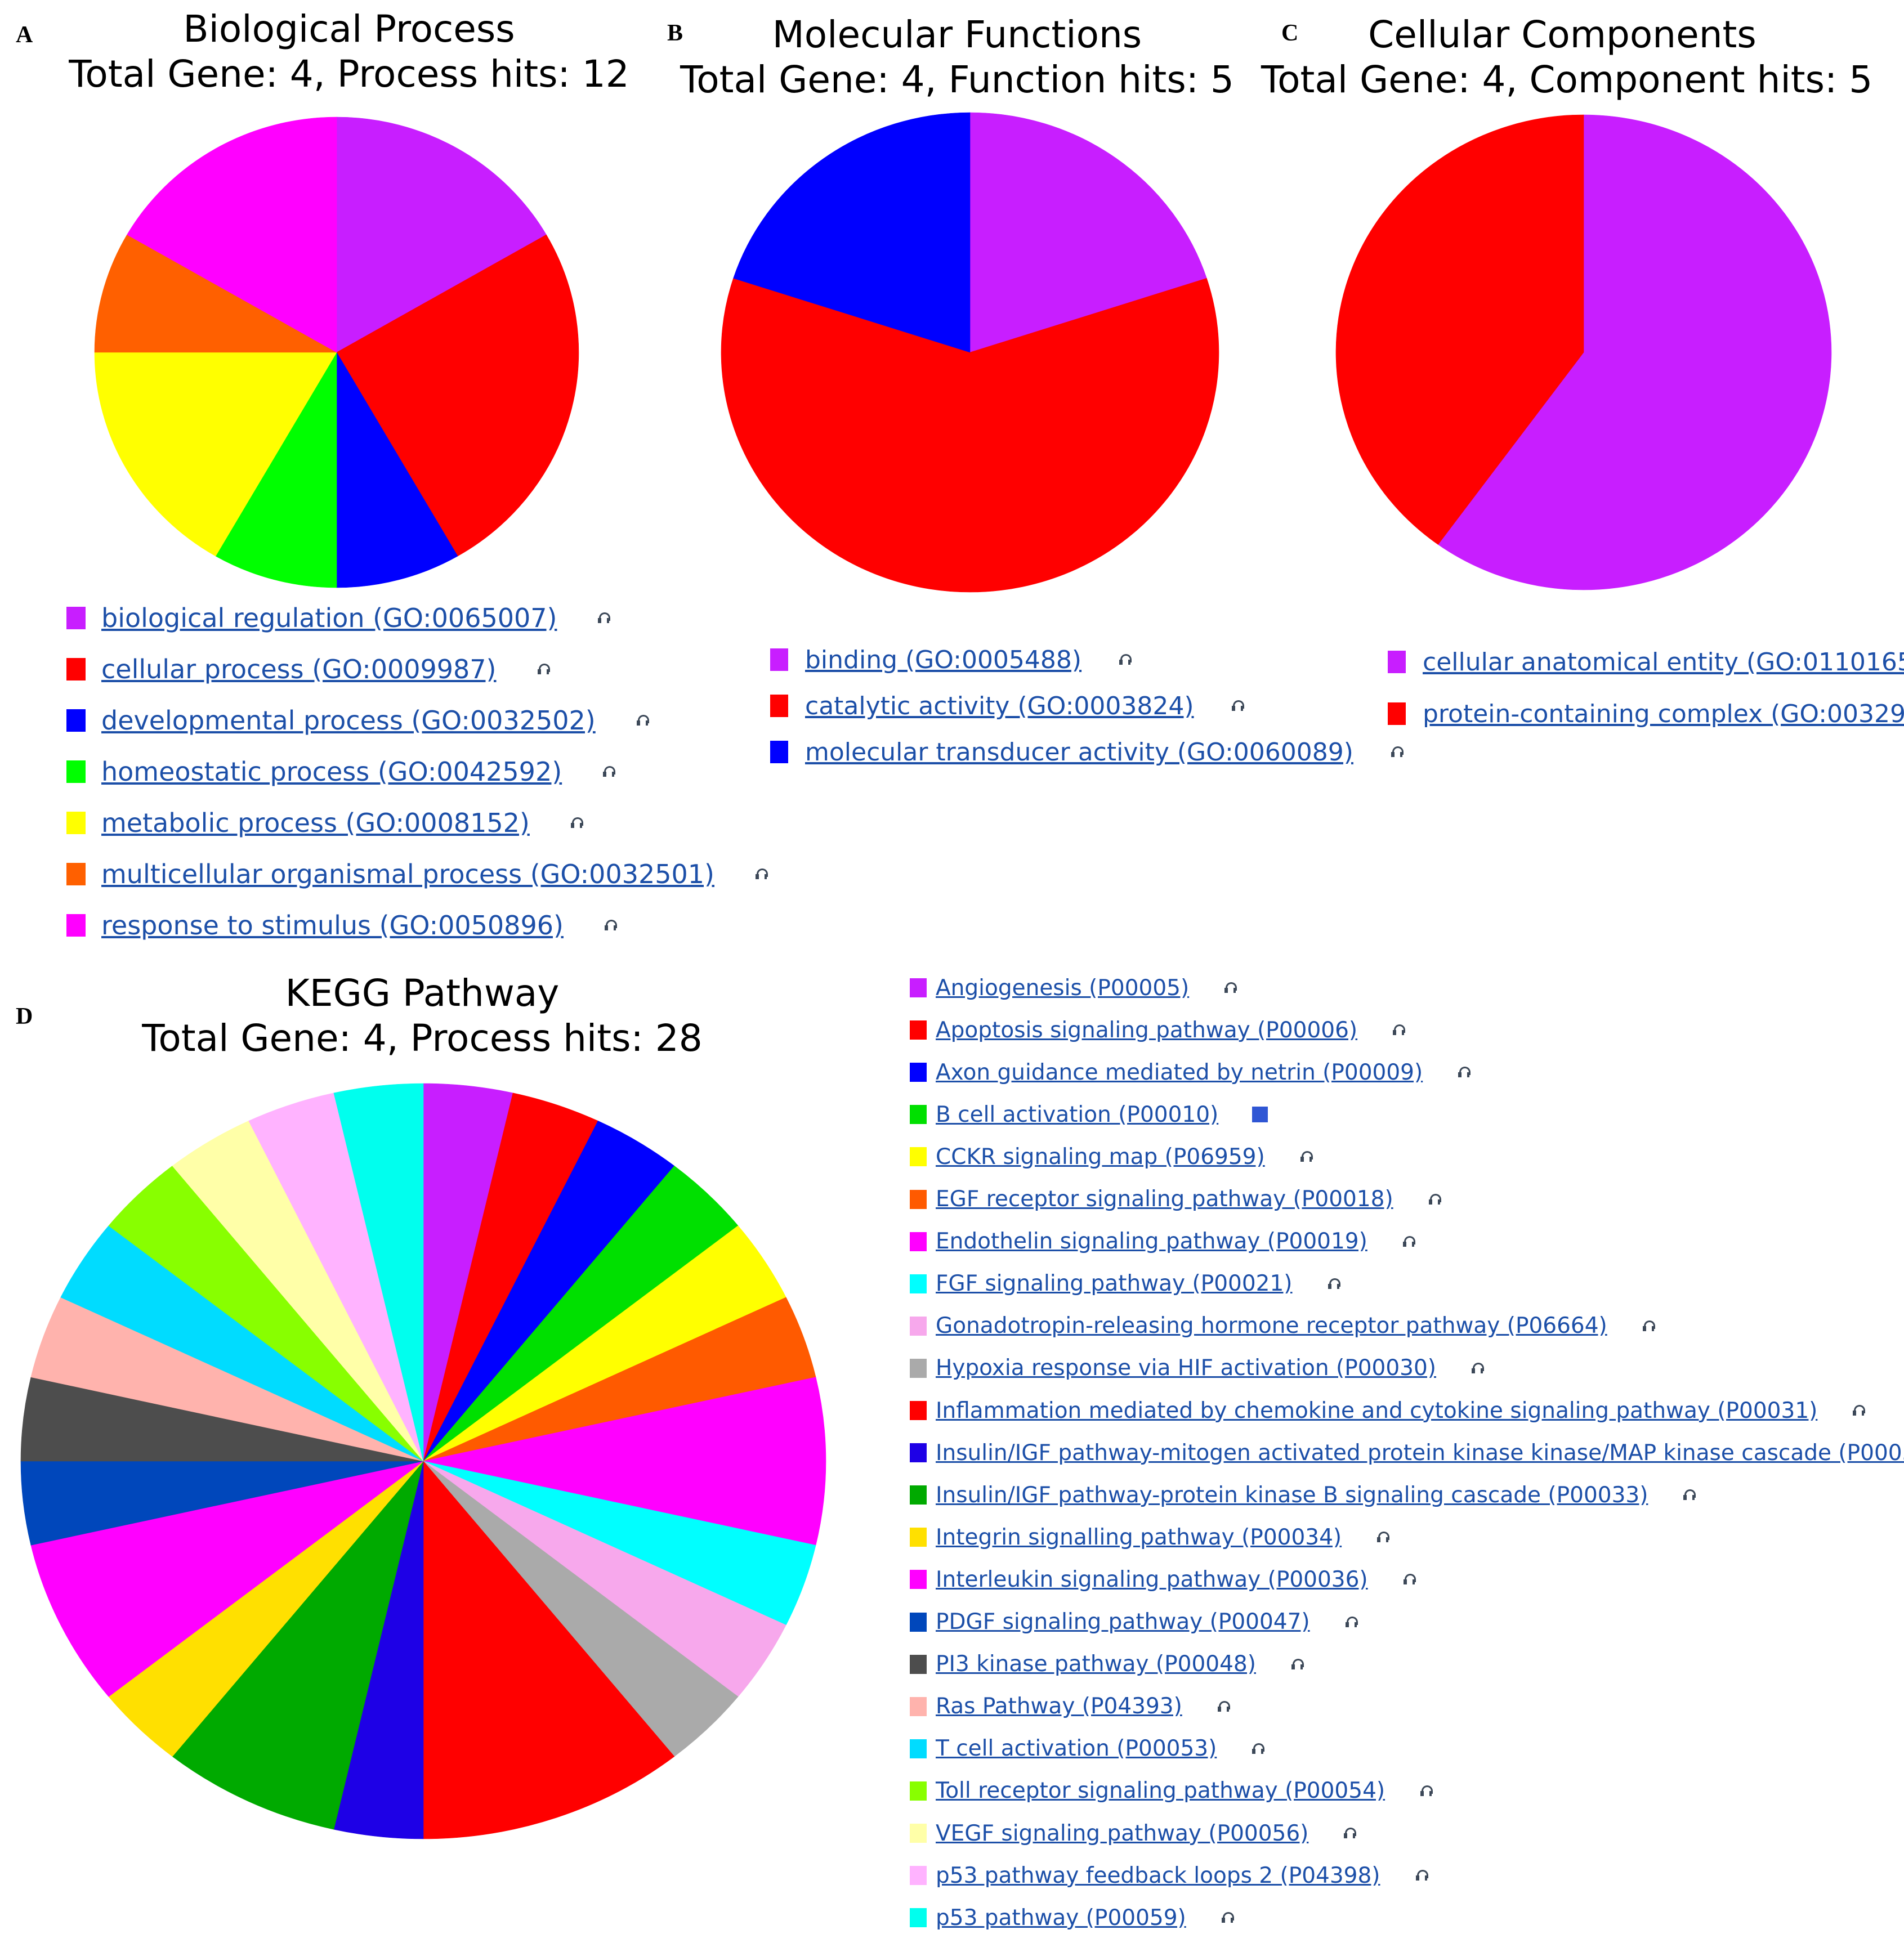  Describe the element at coordinates (299, 669) in the screenshot. I see `legend-link: cellular process (GO:0009987)` at that location.